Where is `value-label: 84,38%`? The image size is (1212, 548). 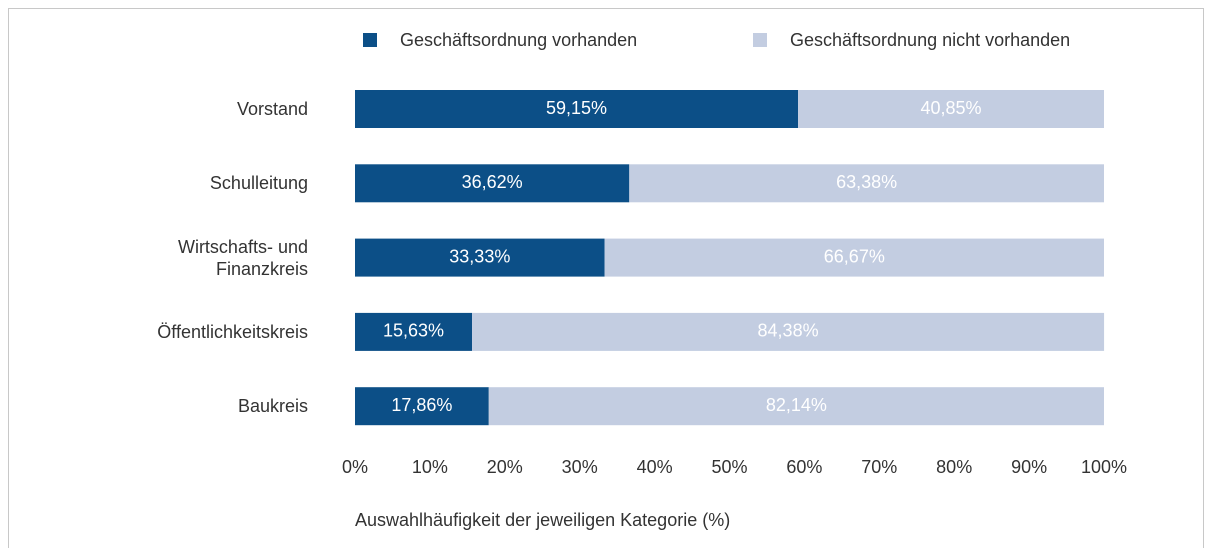
value-label: 84,38% is located at coordinates (788, 331).